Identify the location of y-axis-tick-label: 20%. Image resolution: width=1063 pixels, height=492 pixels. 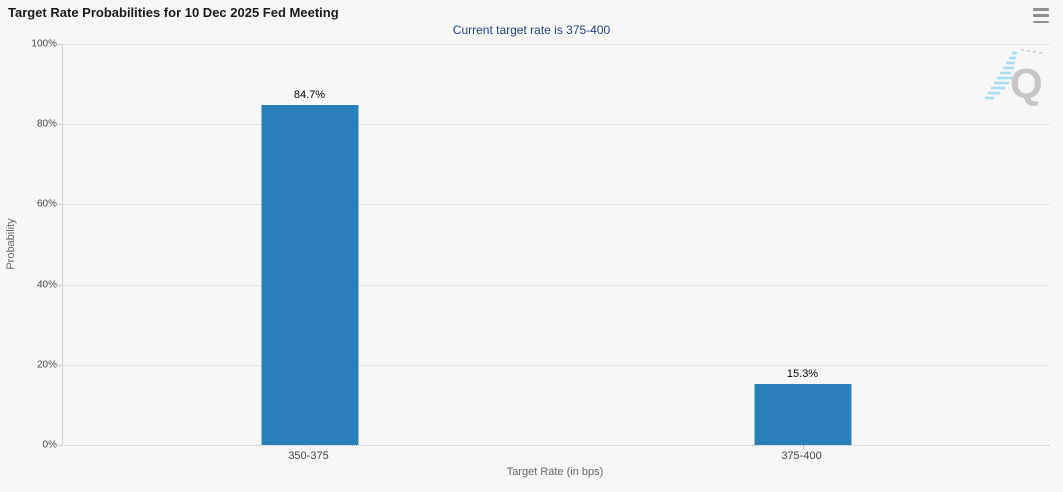
(46, 365).